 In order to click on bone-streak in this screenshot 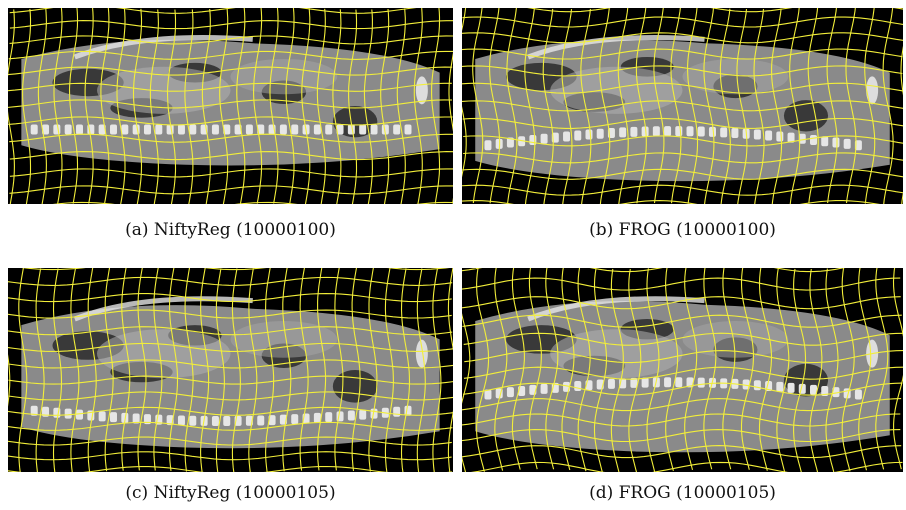, I will do `click(616, 309)`.